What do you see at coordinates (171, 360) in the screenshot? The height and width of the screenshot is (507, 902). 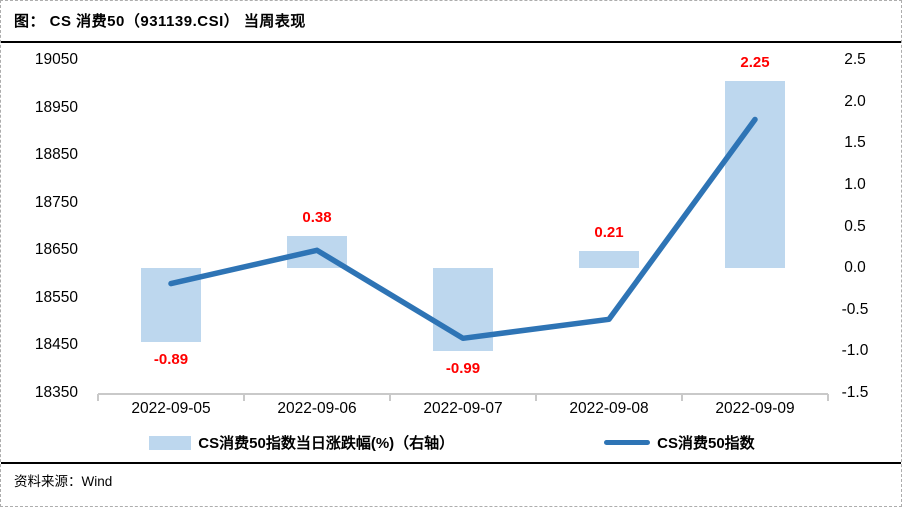 I see `bar-data-label: -0.89` at bounding box center [171, 360].